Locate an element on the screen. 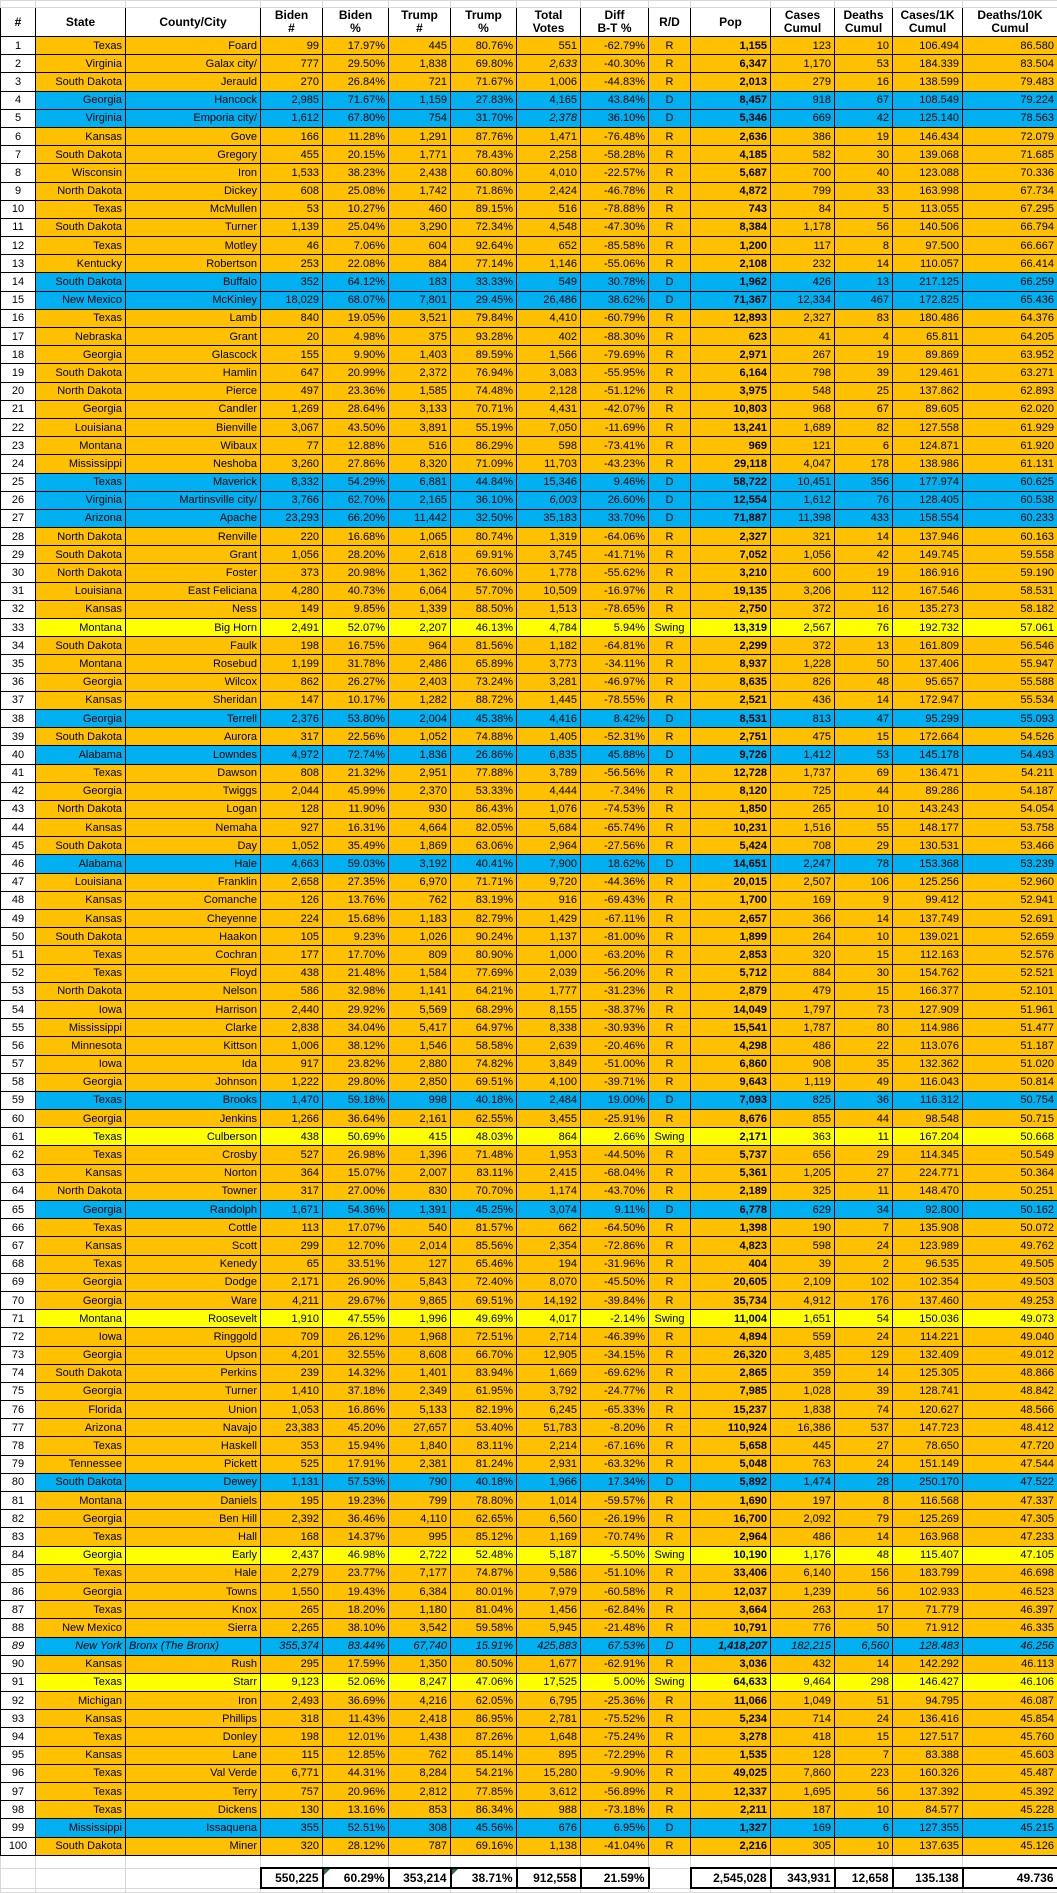 The width and height of the screenshot is (1057, 1893). cell-deaths: 11 is located at coordinates (864, 1137).